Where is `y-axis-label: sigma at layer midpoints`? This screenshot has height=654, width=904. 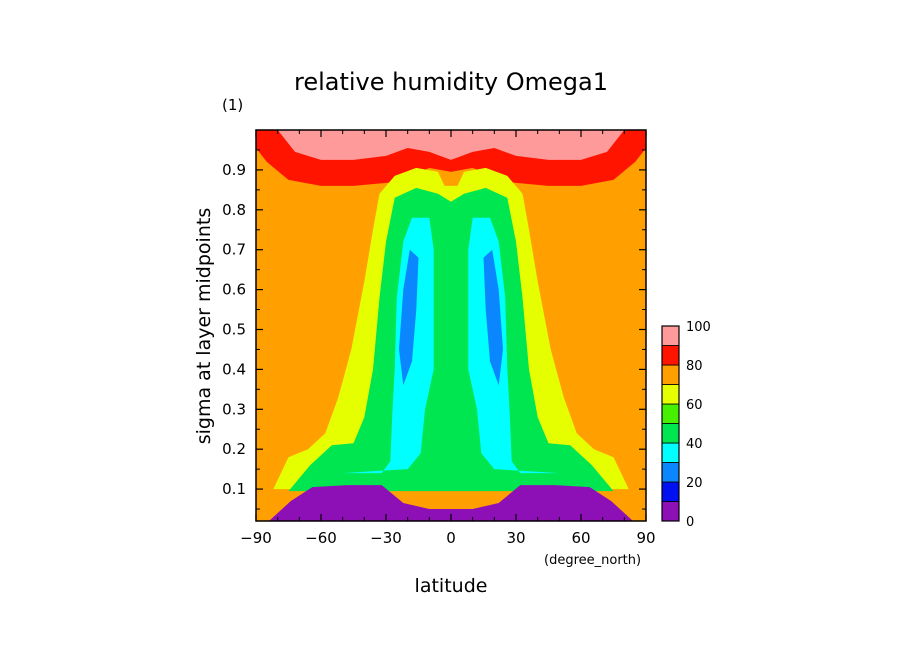
y-axis-label: sigma at layer midpoints is located at coordinates (204, 326).